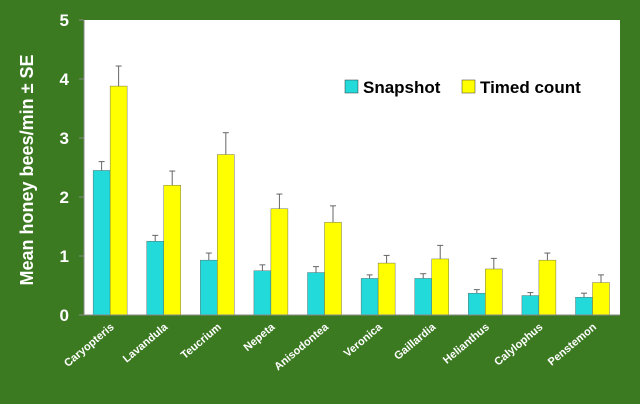 The width and height of the screenshot is (640, 404). Describe the element at coordinates (351, 86) in the screenshot. I see `legend-swatch-snapshot` at that location.